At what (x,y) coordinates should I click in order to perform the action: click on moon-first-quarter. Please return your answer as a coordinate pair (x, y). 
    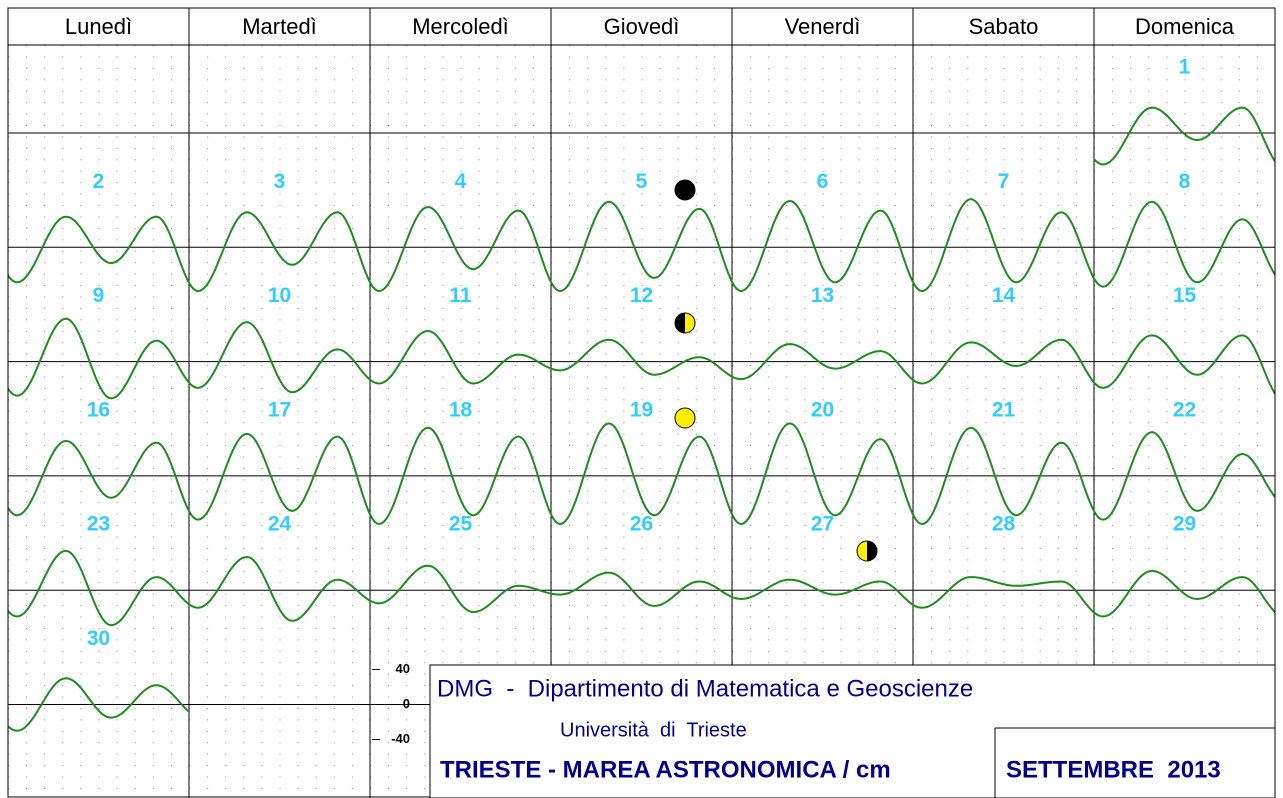
    Looking at the image, I should click on (685, 323).